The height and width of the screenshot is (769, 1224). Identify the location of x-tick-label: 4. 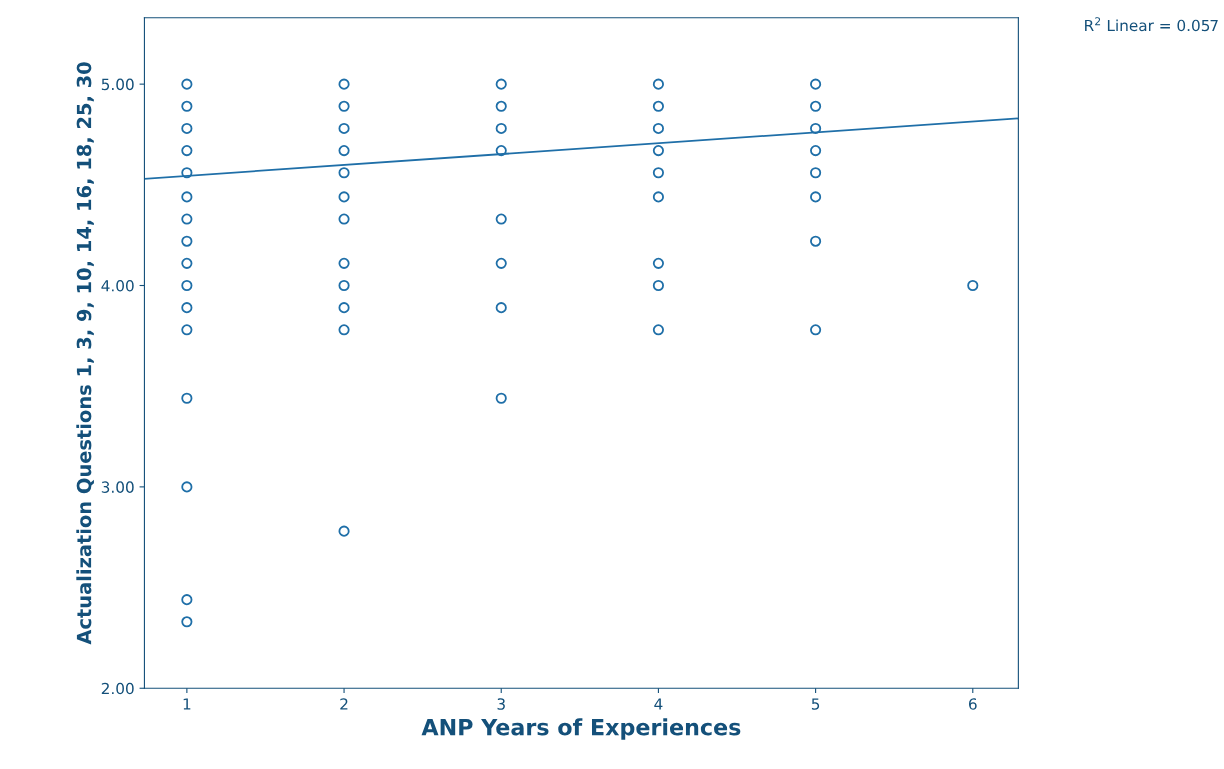
(658, 704).